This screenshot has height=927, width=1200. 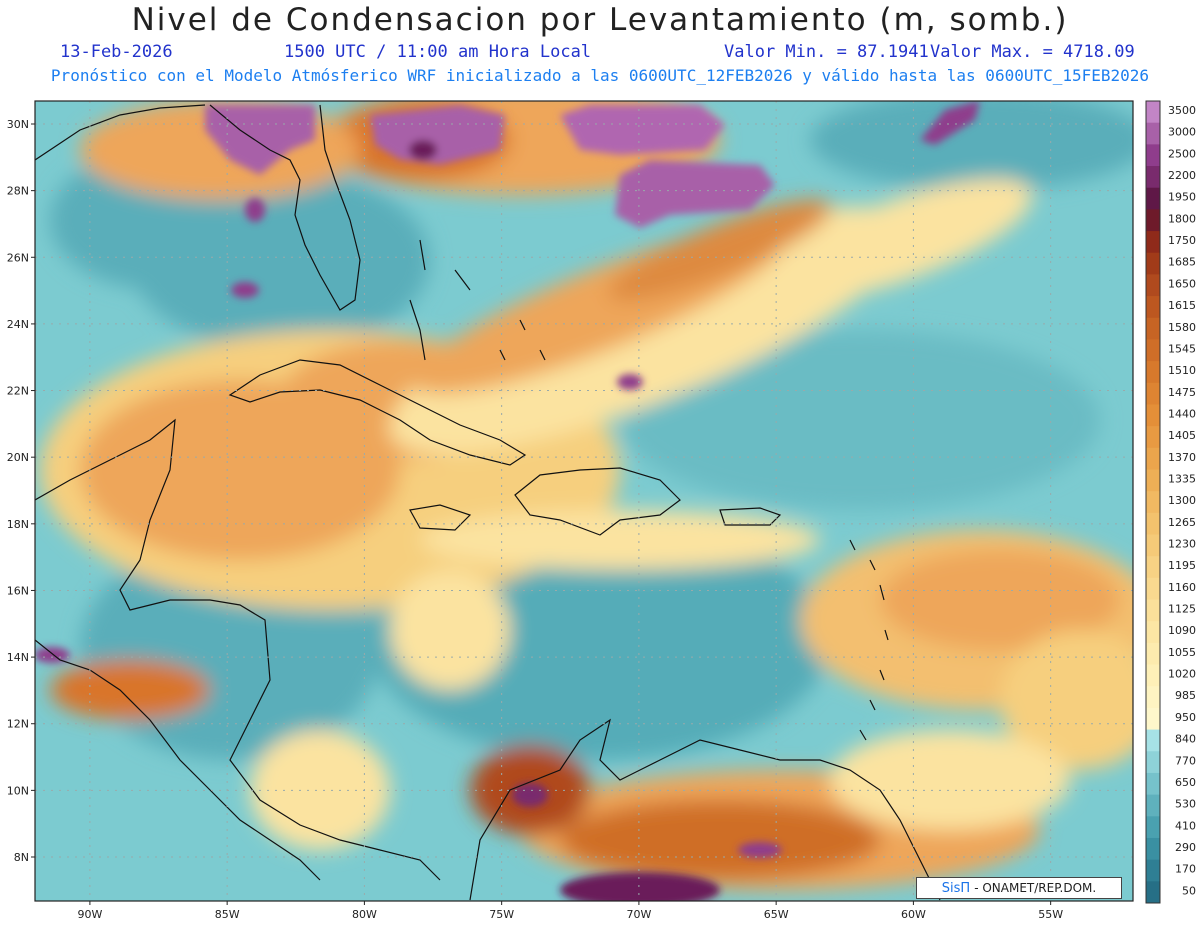 What do you see at coordinates (1032, 52) in the screenshot?
I see `max-value: Valor Max. = 4718.09` at bounding box center [1032, 52].